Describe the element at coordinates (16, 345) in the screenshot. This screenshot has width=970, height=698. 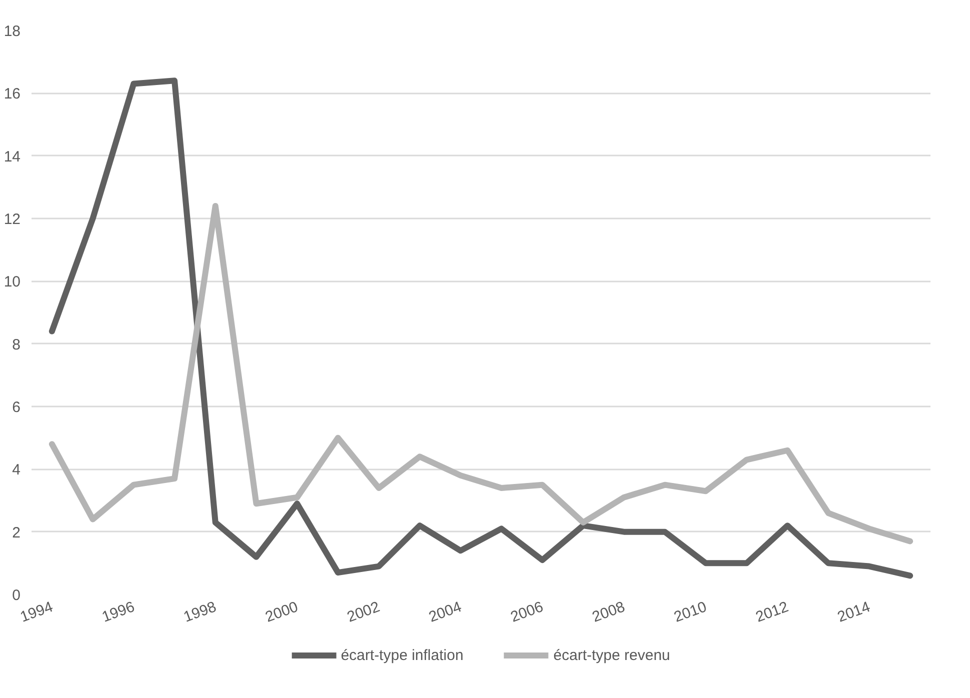
I see `y-tick-label: 8` at that location.